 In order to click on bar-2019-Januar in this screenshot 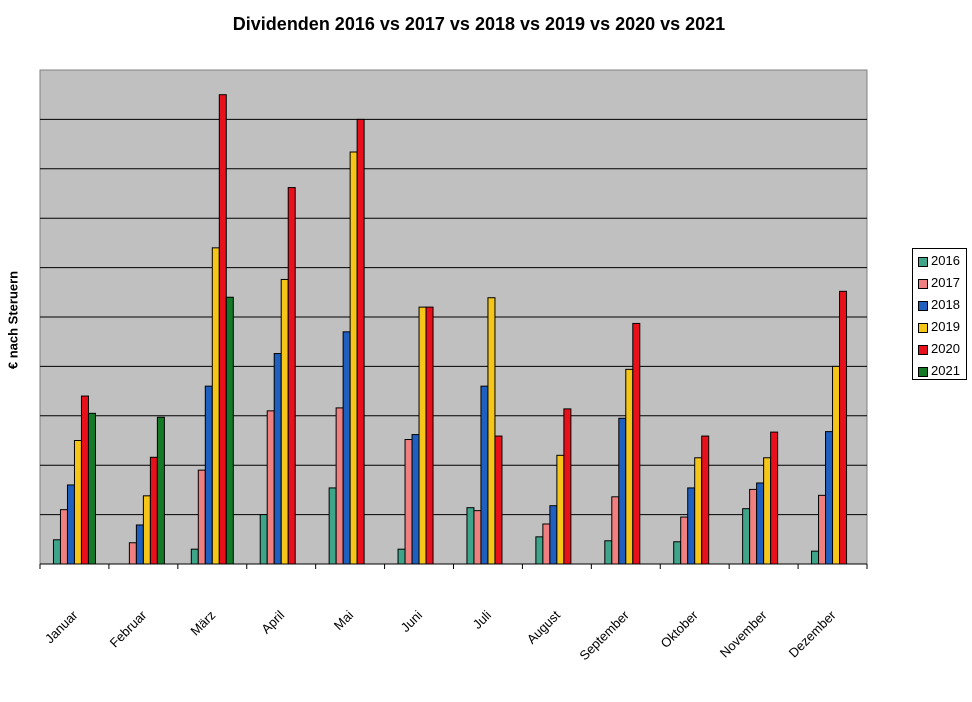, I will do `click(77, 502)`.